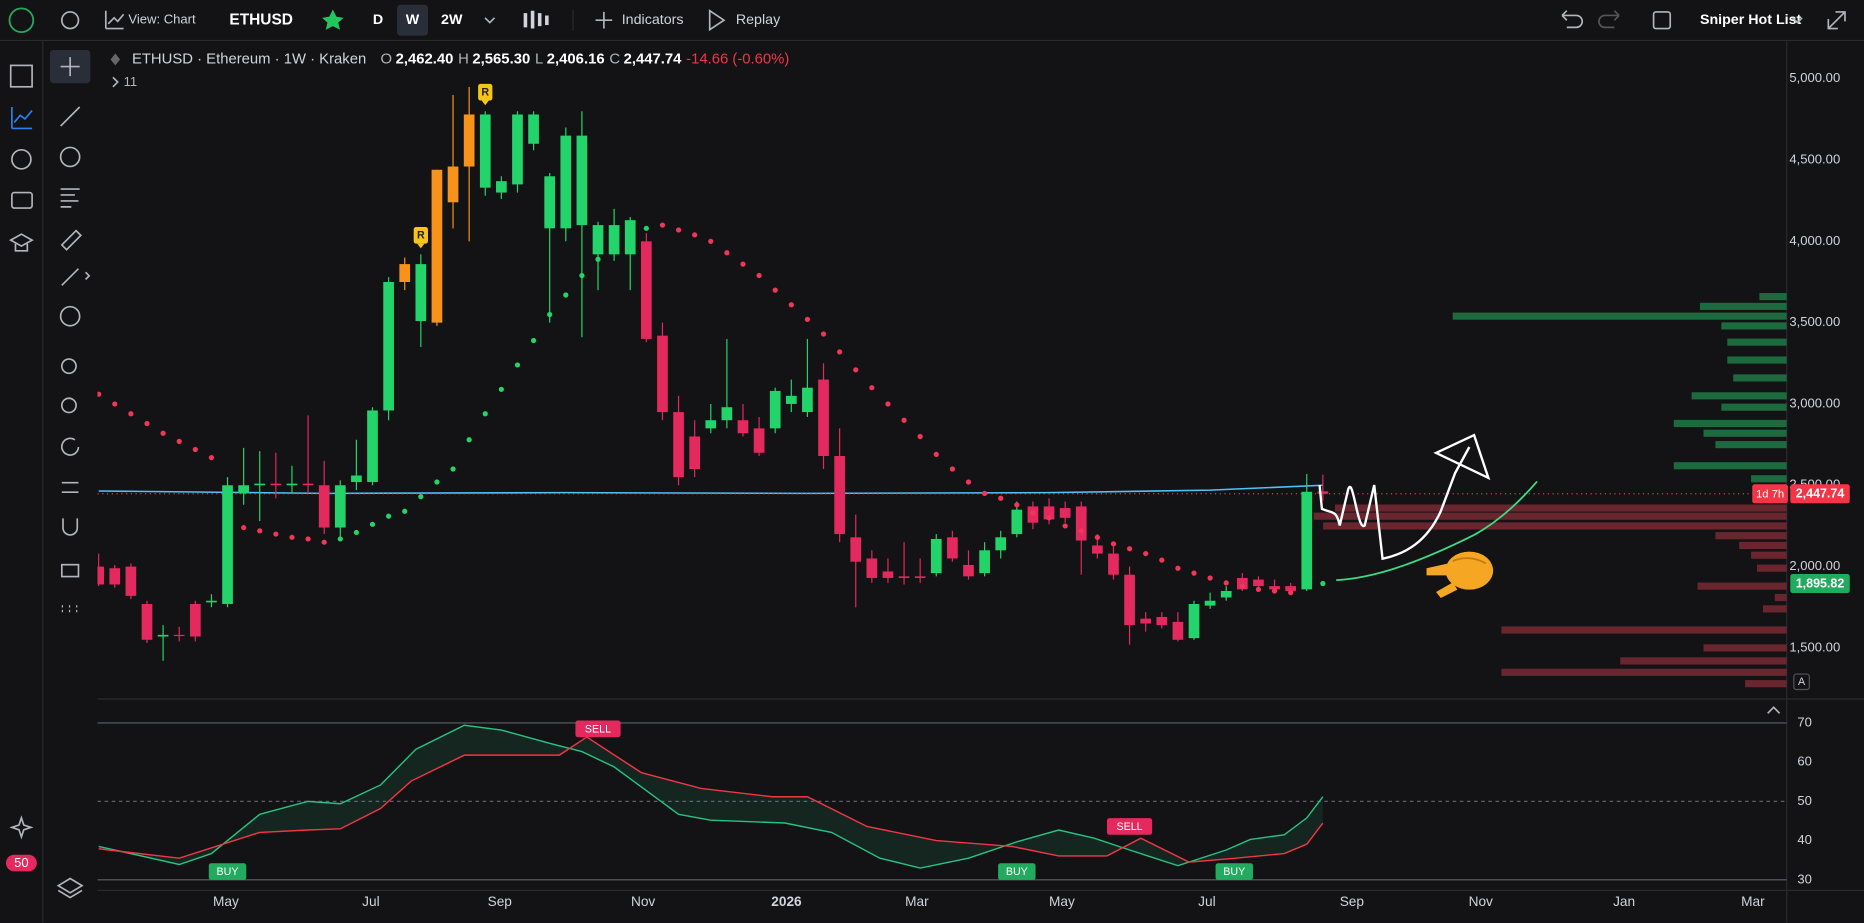 The image size is (1864, 923). I want to click on interval-dropdown, so click(490, 20).